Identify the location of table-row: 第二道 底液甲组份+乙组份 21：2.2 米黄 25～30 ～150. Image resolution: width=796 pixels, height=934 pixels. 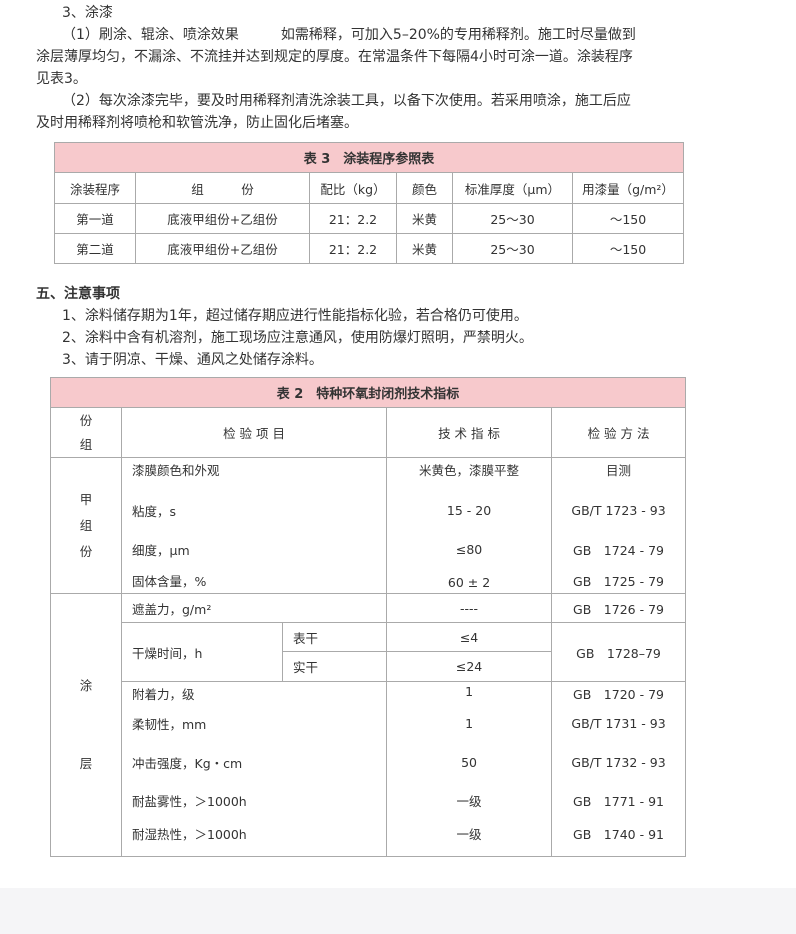
(369, 248).